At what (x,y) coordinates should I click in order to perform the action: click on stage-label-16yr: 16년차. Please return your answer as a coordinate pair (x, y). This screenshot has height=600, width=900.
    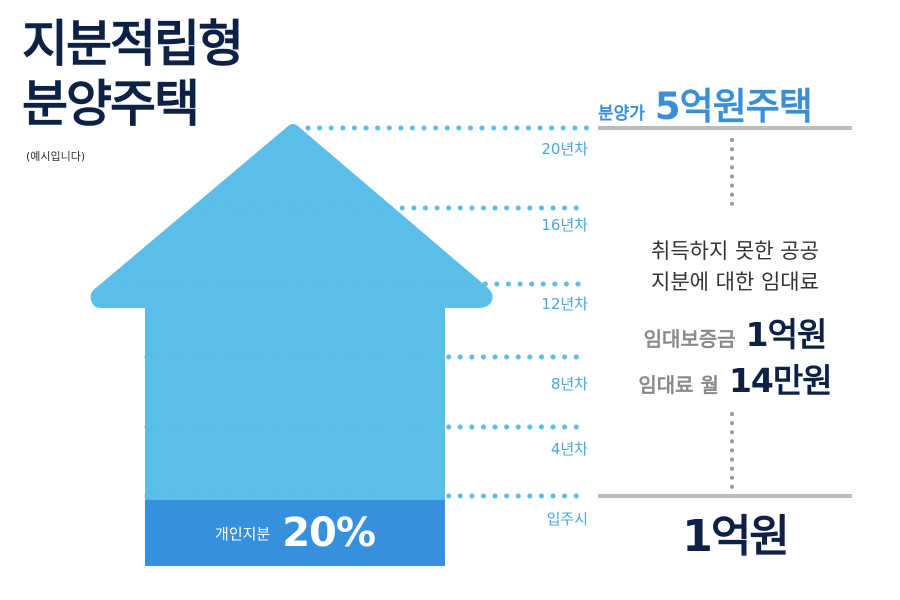
    Looking at the image, I should click on (564, 225).